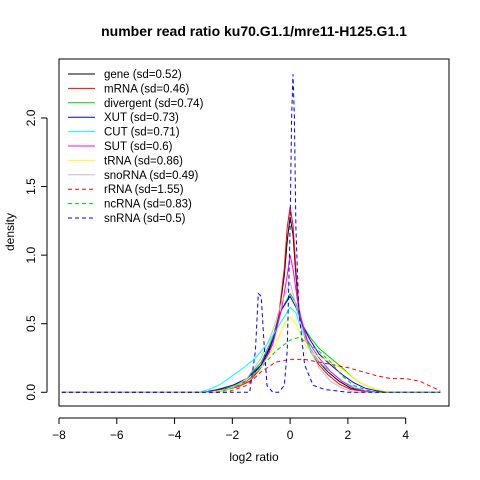  I want to click on legend-label: divergent (sd=0.74), so click(154, 104).